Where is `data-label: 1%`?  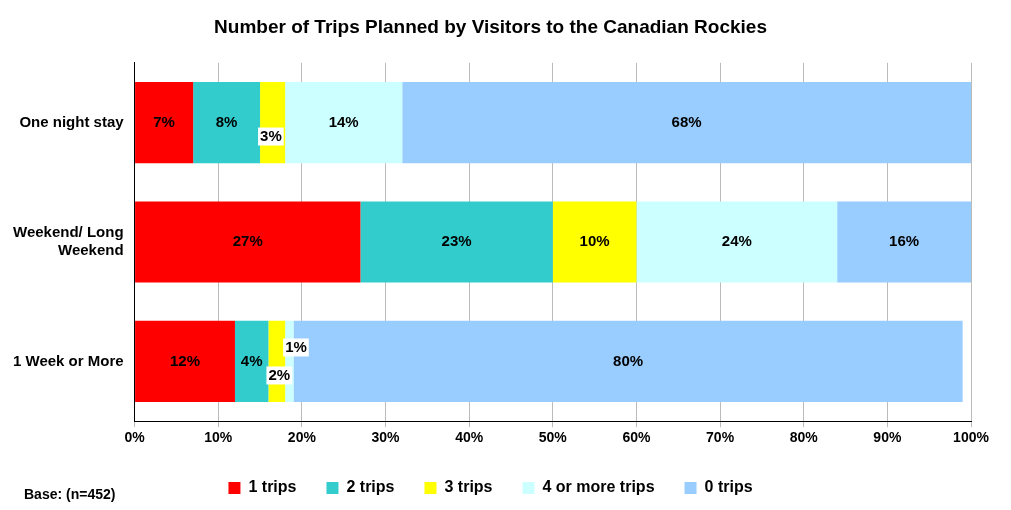 data-label: 1% is located at coordinates (296, 346).